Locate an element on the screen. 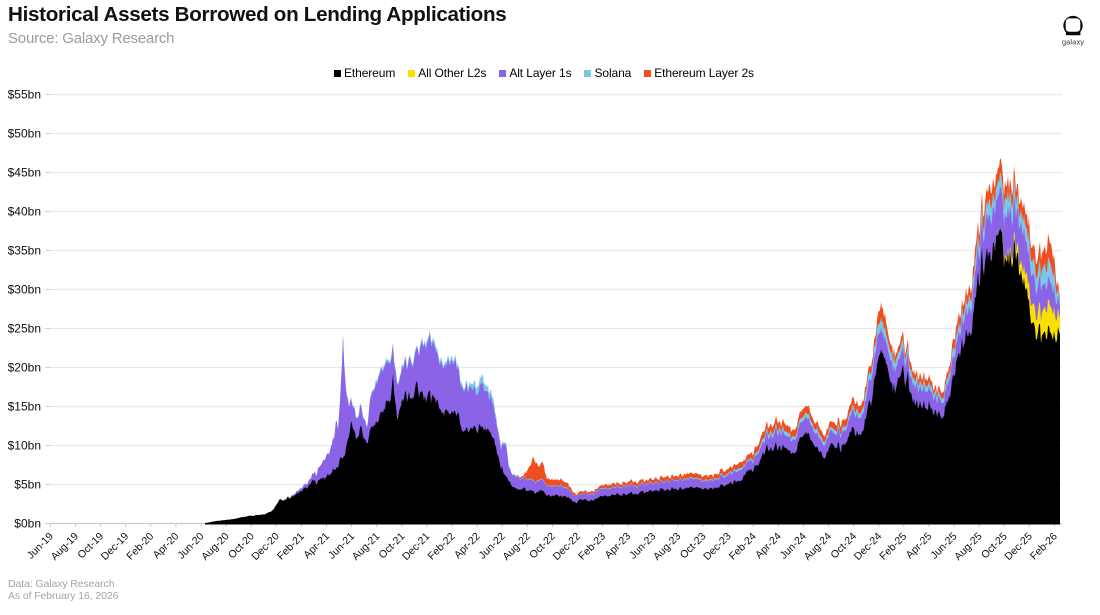 The width and height of the screenshot is (1100, 615). svg-text: Apr-22 is located at coordinates (467, 545).